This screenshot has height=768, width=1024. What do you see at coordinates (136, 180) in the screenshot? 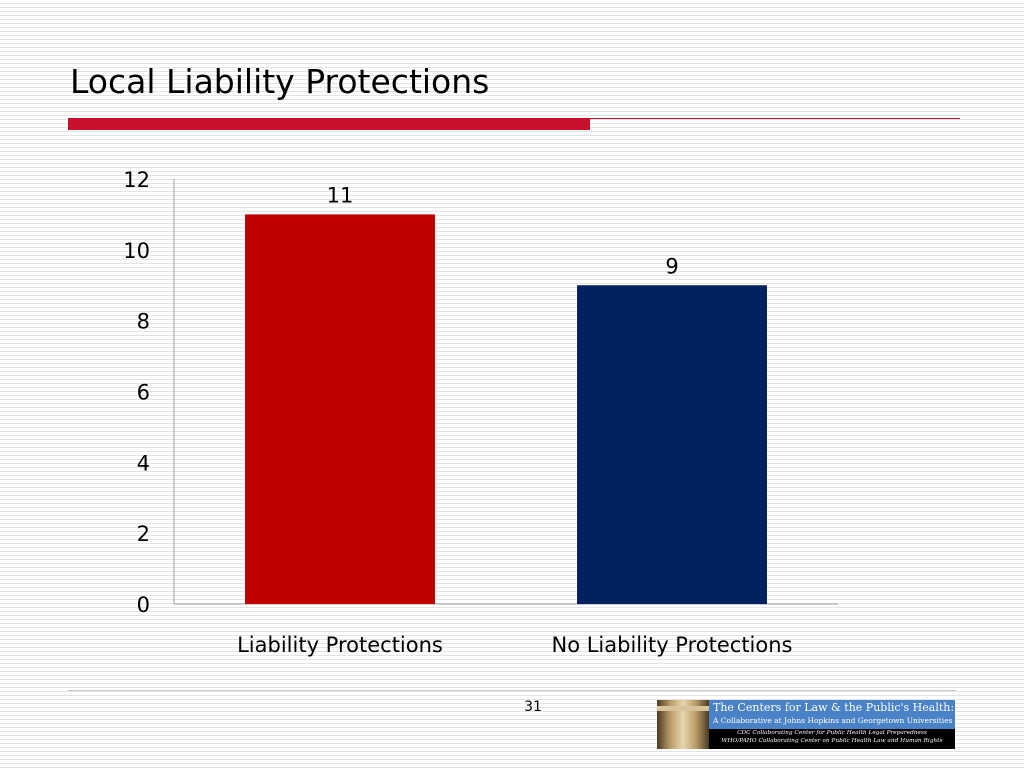
I see `y-tick-label: 12` at bounding box center [136, 180].